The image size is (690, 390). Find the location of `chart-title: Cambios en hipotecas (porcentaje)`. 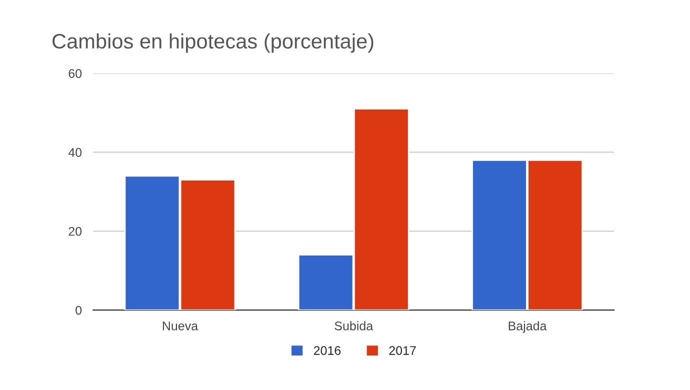

chart-title: Cambios en hipotecas (porcentaje) is located at coordinates (213, 43).